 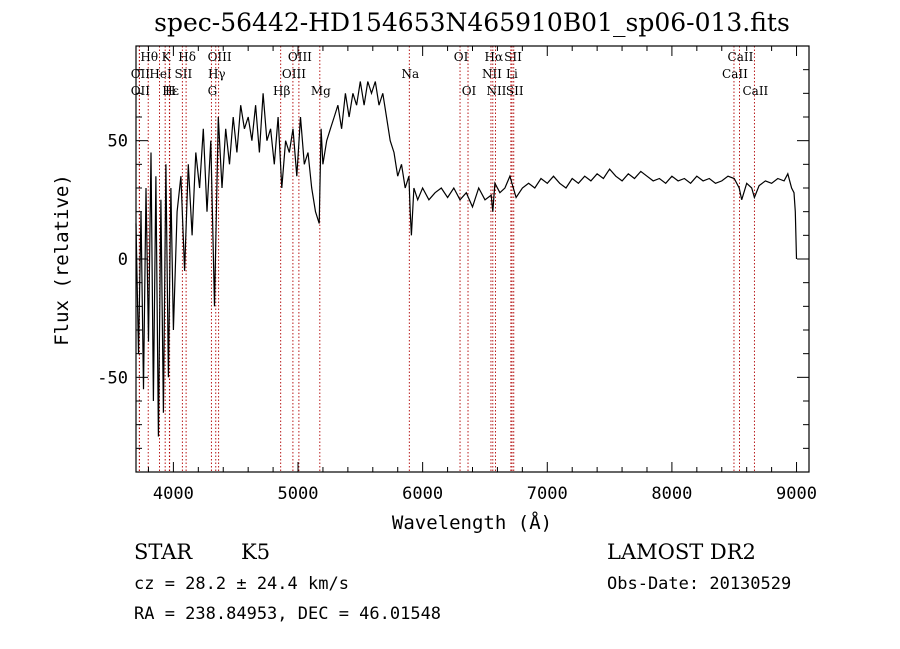 What do you see at coordinates (512, 74) in the screenshot?
I see `line-marker-label-22: Li` at bounding box center [512, 74].